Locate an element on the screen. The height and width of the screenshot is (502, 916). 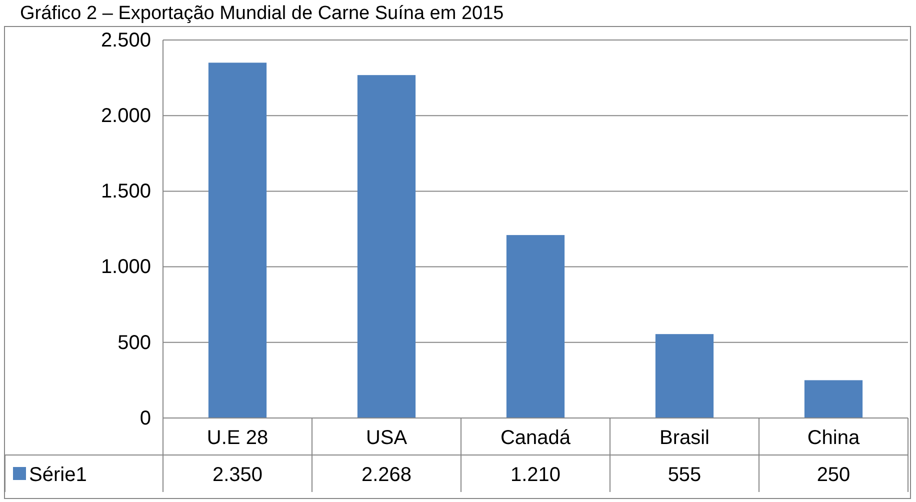
data-label: 2.350 is located at coordinates (237, 475).